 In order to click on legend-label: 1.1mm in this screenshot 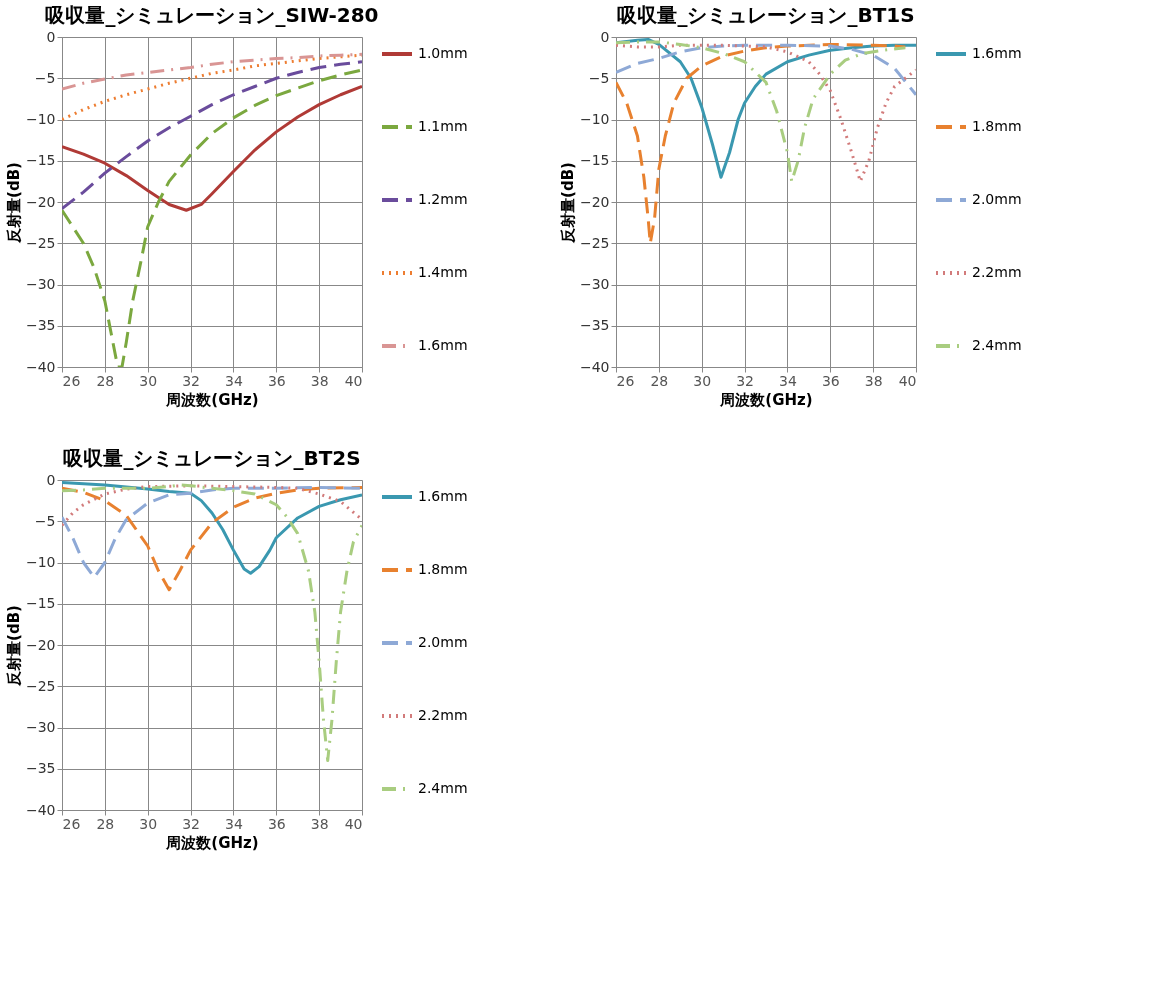, I will do `click(443, 126)`.